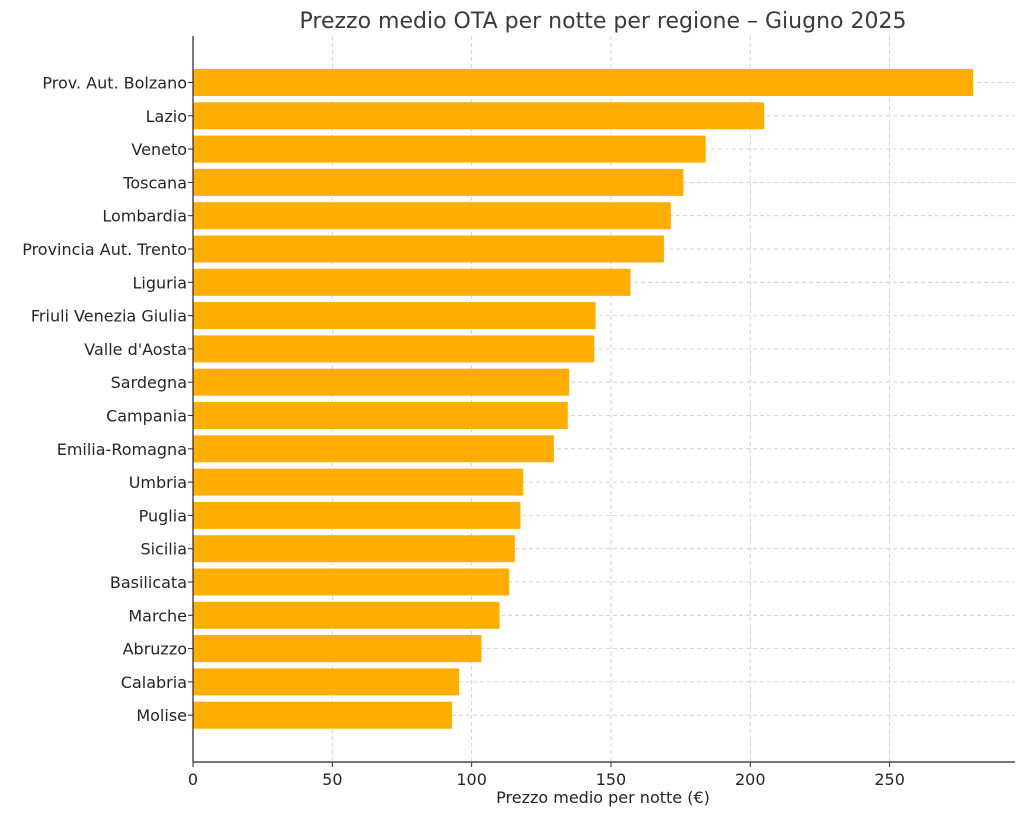  Describe the element at coordinates (193, 779) in the screenshot. I see `x-tick-label: 0` at that location.